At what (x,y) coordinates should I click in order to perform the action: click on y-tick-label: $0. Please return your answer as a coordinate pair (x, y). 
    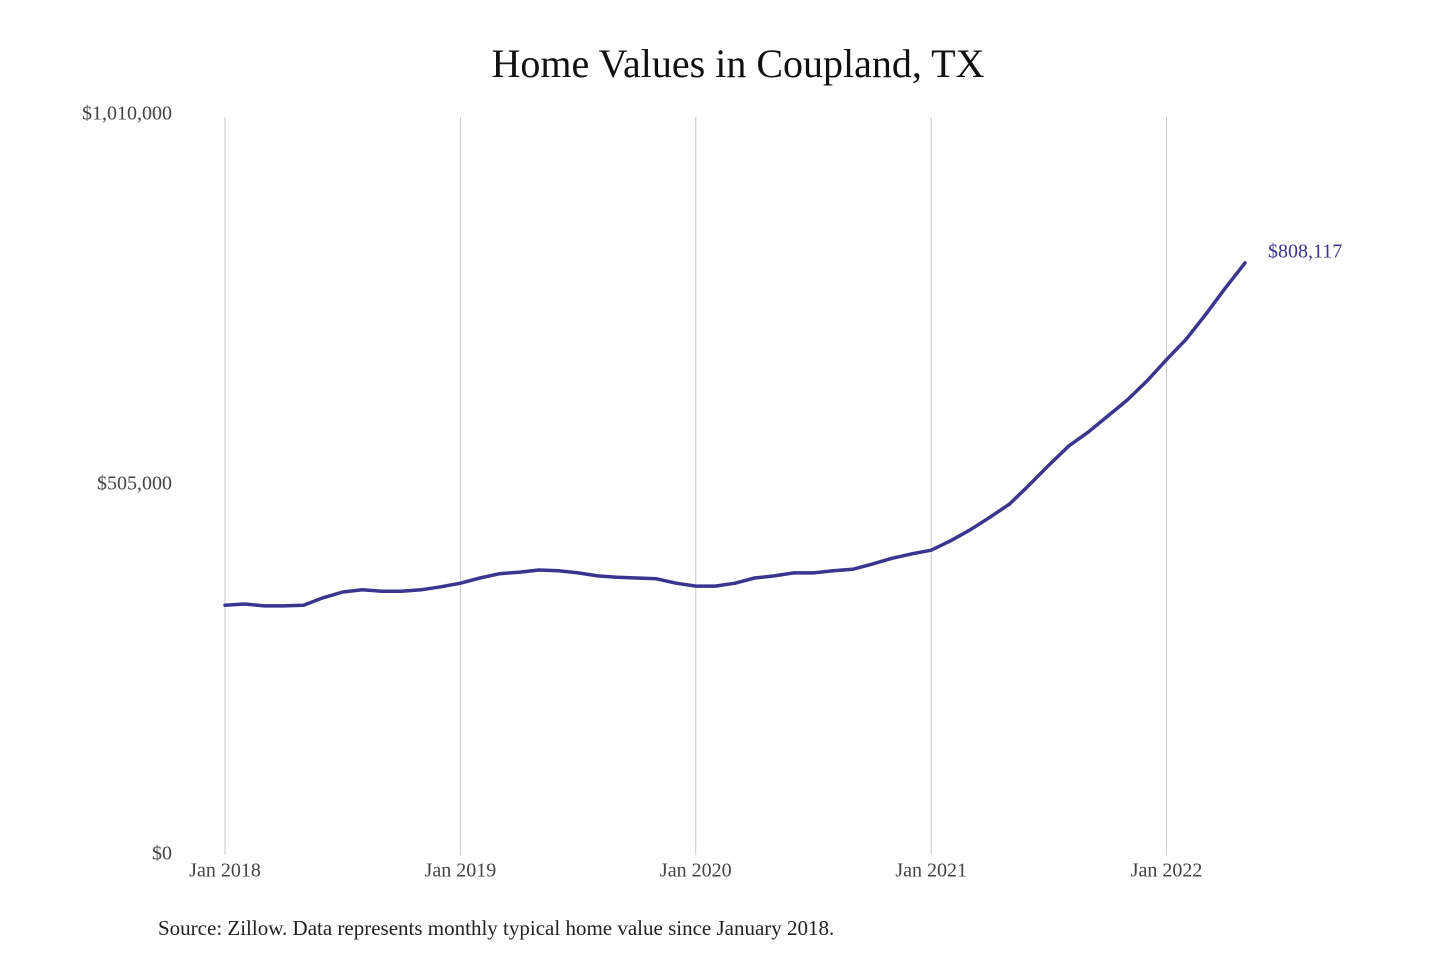
    Looking at the image, I should click on (162, 854).